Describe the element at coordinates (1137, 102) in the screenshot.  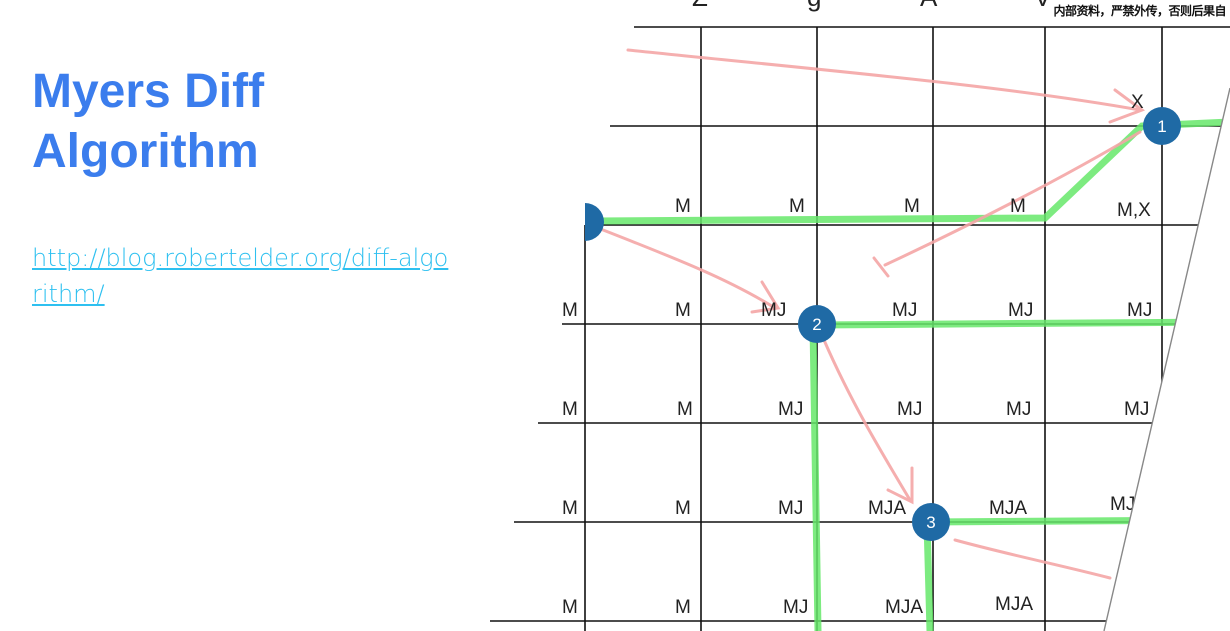
I see `cell-label: X` at that location.